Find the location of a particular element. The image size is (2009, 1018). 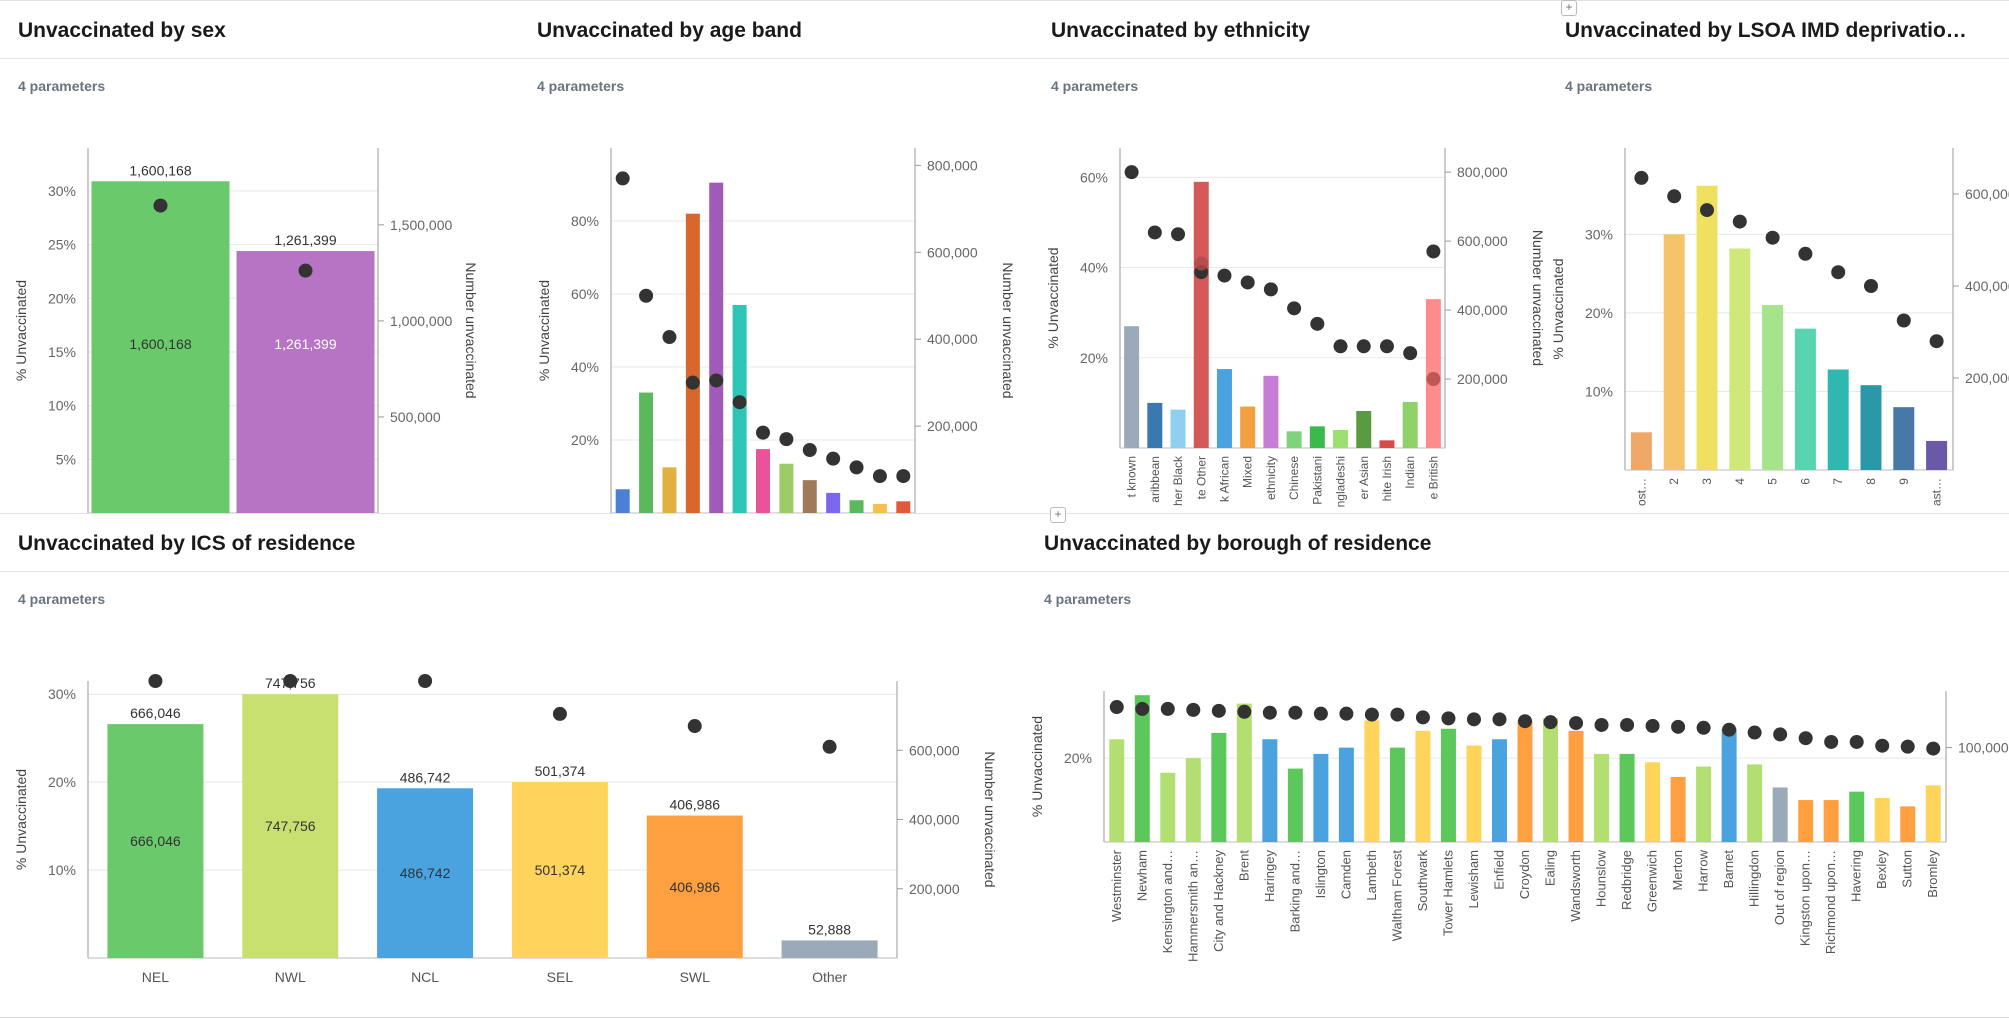

x-tick-label: Lambeth is located at coordinates (1371, 875).